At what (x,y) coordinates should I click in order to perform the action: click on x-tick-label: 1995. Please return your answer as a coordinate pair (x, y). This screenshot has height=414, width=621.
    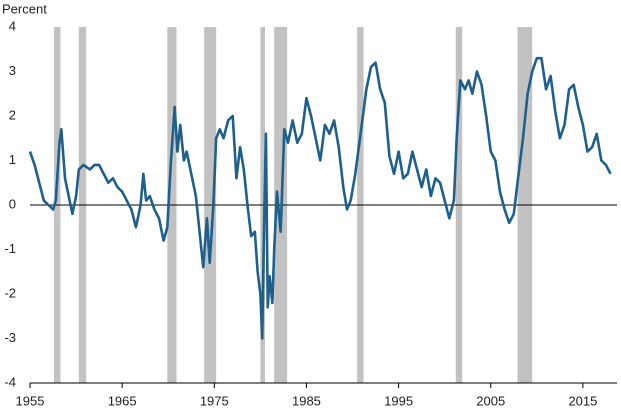
    Looking at the image, I should click on (398, 400).